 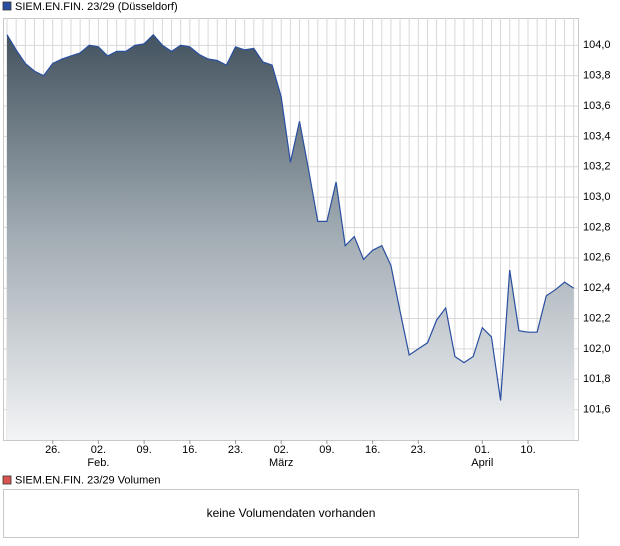 I want to click on x-tick-label: 26., so click(x=52, y=450).